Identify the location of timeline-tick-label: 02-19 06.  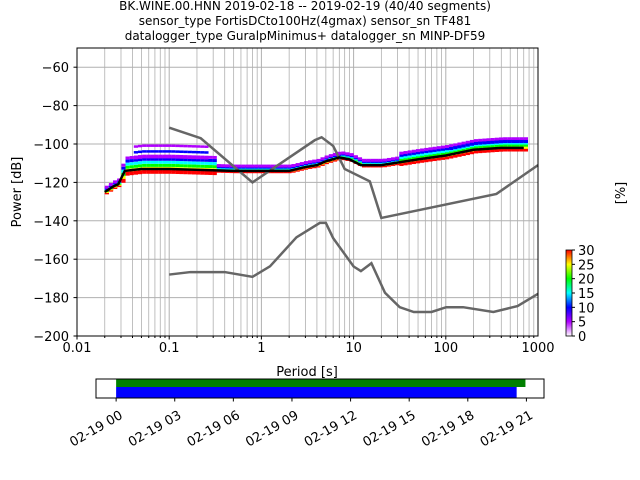
(214, 429).